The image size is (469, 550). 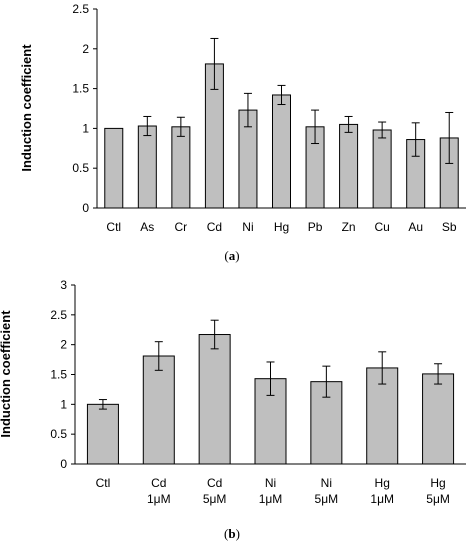 I want to click on x-tick-label: Zn, so click(x=349, y=227).